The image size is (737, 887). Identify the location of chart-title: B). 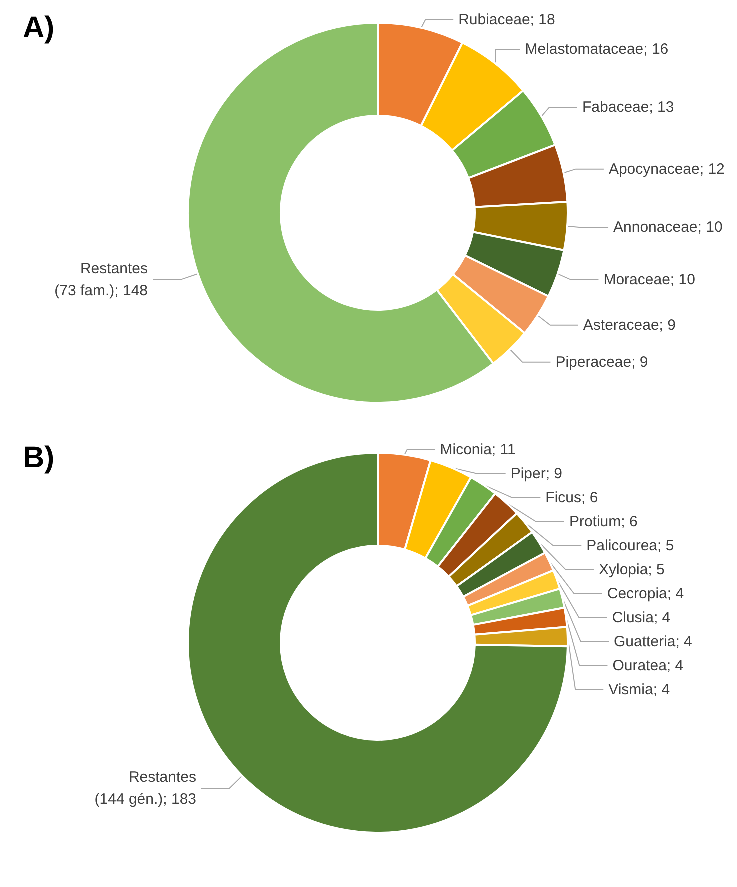
(39, 458).